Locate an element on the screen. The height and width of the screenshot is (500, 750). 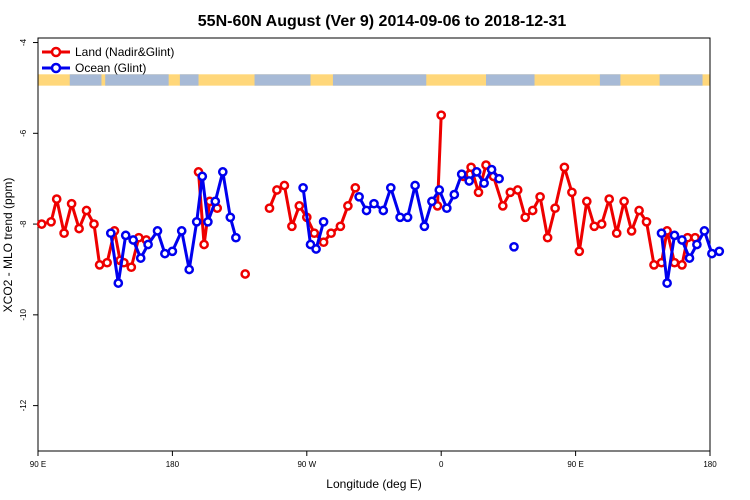
legend-label: Ocean (Glint) is located at coordinates (110, 68).